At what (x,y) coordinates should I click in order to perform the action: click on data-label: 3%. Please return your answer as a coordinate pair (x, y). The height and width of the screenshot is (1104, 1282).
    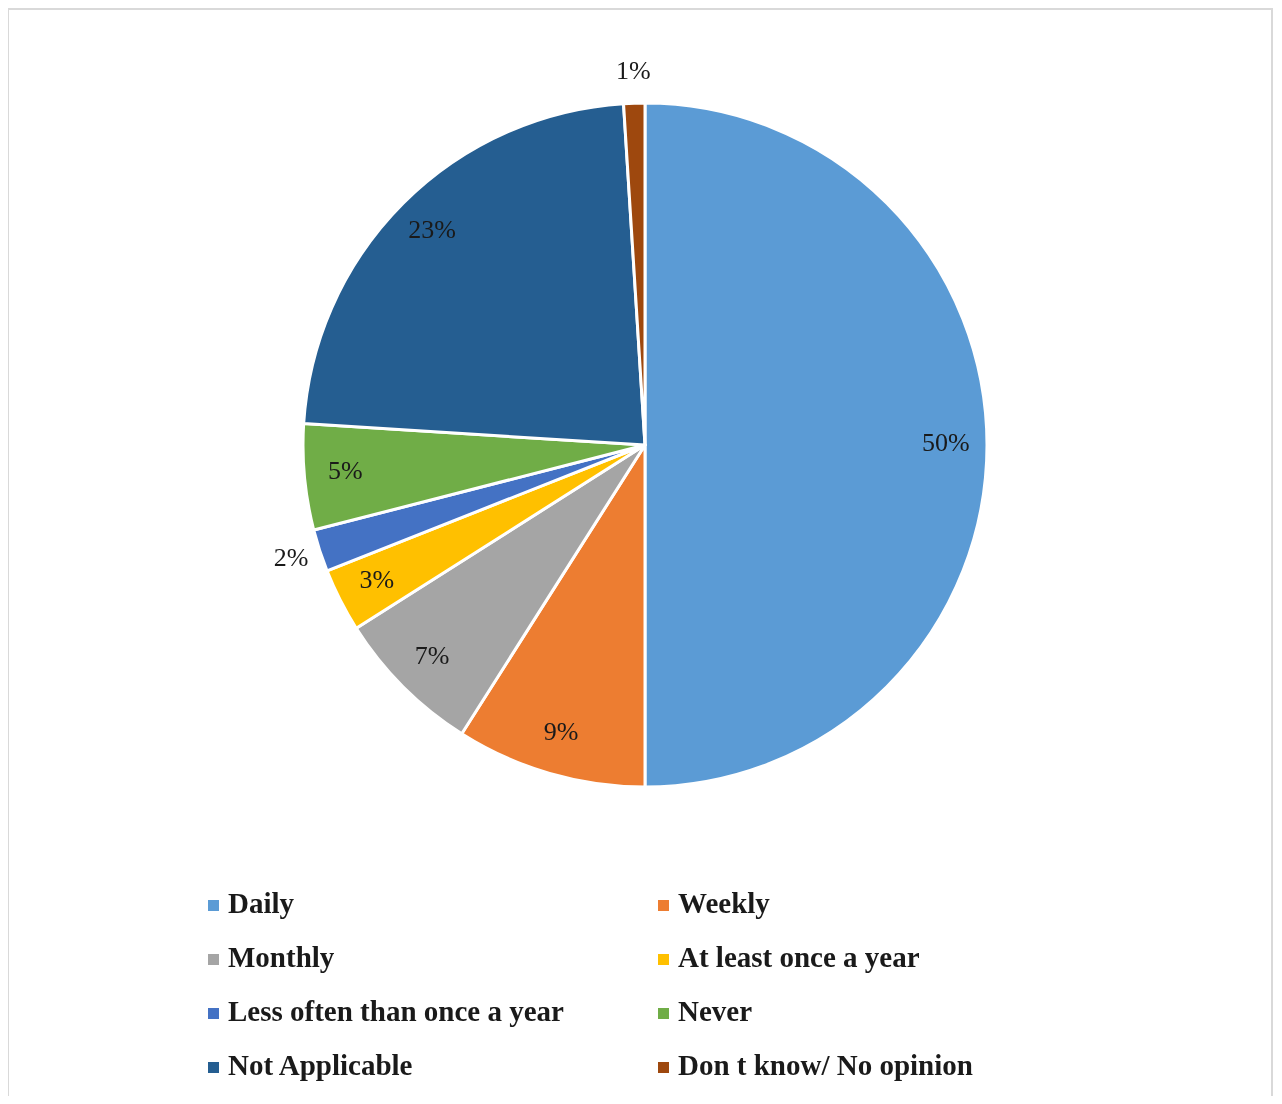
    Looking at the image, I should click on (377, 579).